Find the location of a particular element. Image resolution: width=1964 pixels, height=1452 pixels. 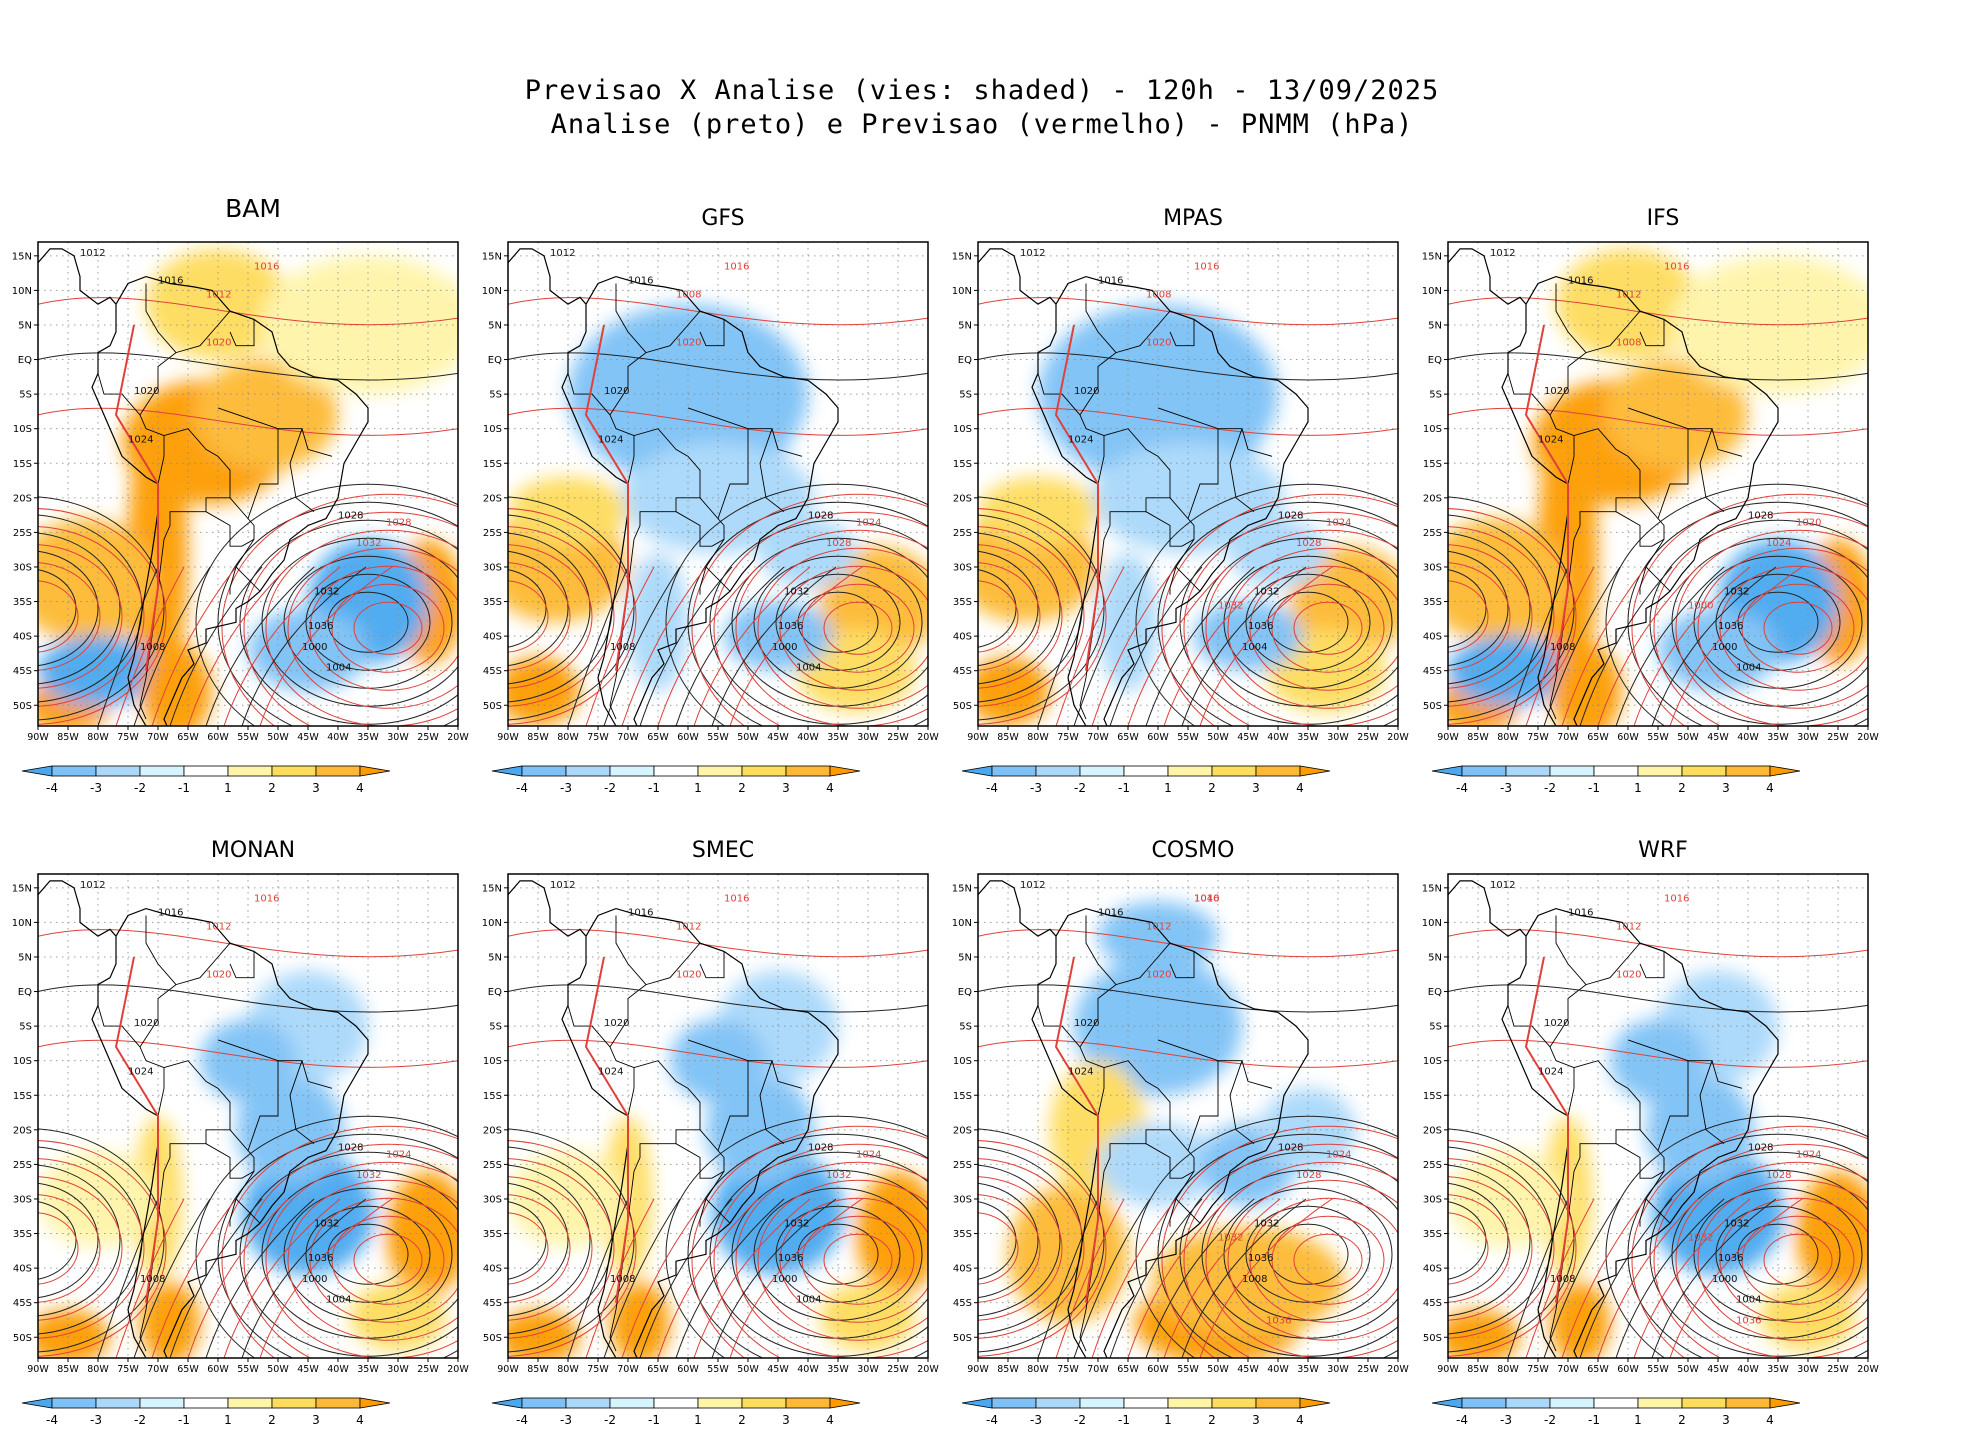

forecast-isobar-label: 1016 is located at coordinates (1206, 899).